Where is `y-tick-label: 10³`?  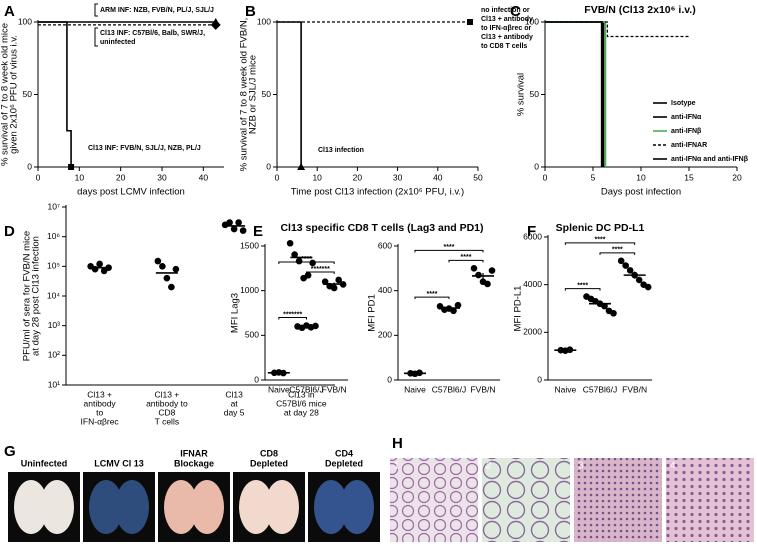 y-tick-label: 10³ is located at coordinates (54, 325).